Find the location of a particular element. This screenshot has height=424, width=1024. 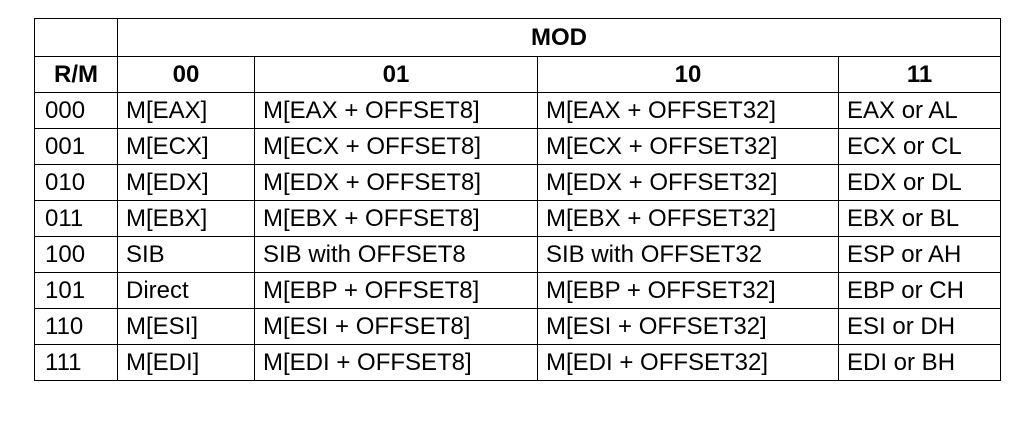

table-cell: ESI or DH is located at coordinates (919, 326).